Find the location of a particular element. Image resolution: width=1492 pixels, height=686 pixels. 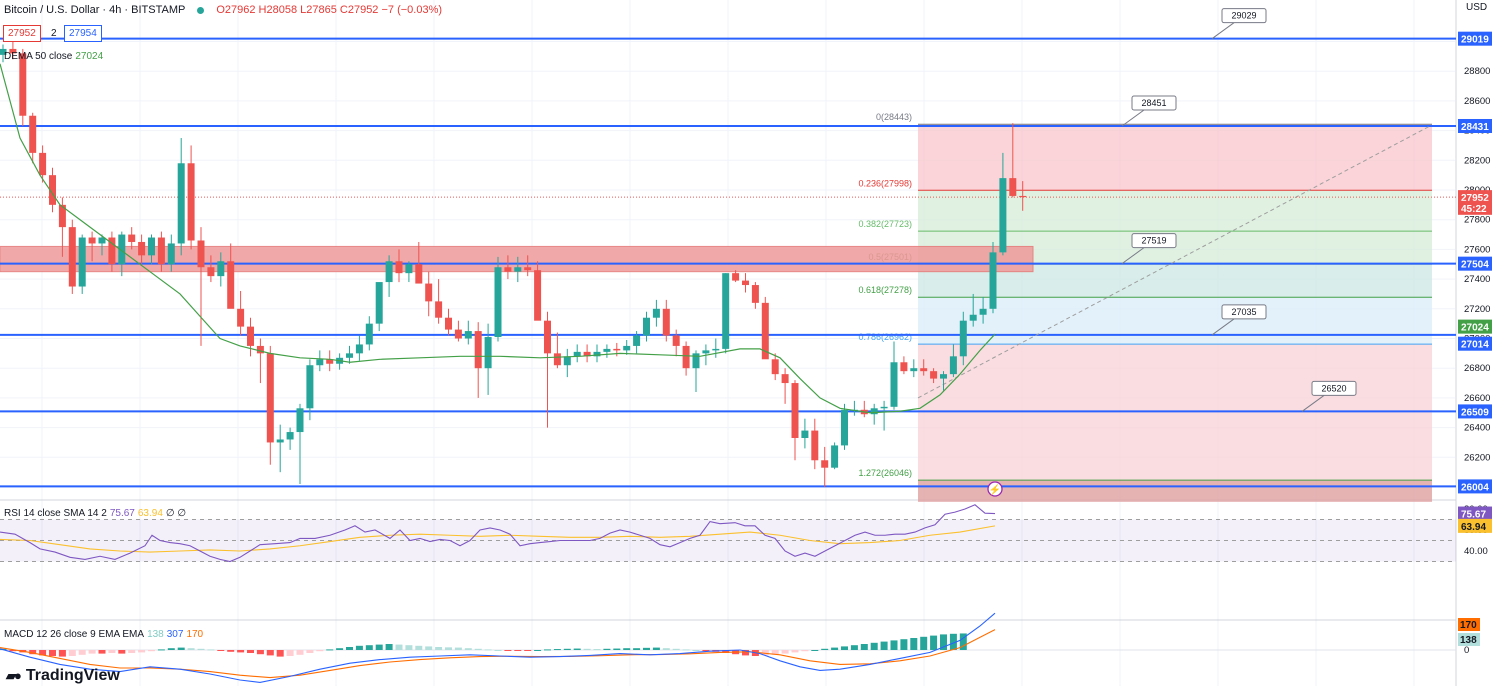

callout-label: 28451 is located at coordinates (1153, 103).